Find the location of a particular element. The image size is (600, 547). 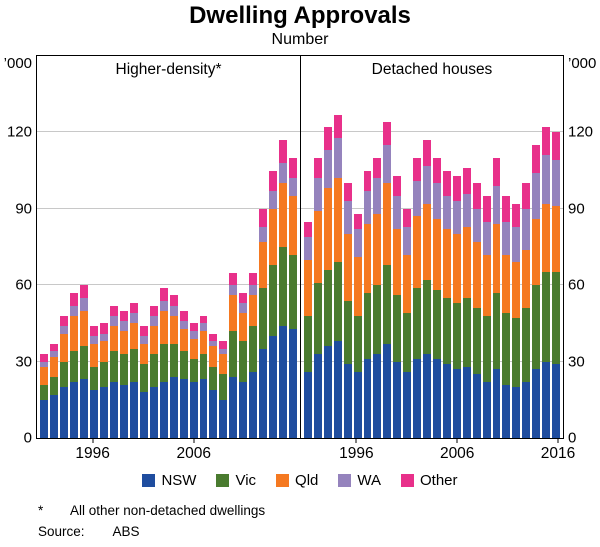

chart-subtitle: Number is located at coordinates (300, 39).